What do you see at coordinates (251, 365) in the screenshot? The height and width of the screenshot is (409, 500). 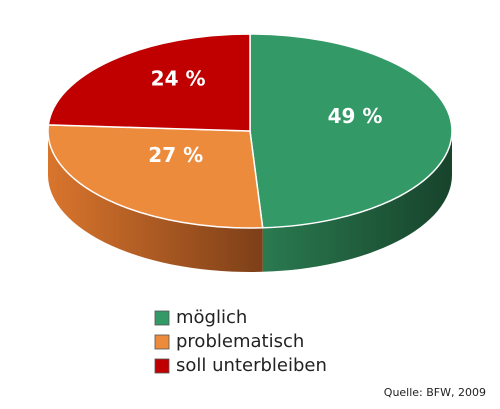 I see `legend-label: soll unterbleiben` at bounding box center [251, 365].